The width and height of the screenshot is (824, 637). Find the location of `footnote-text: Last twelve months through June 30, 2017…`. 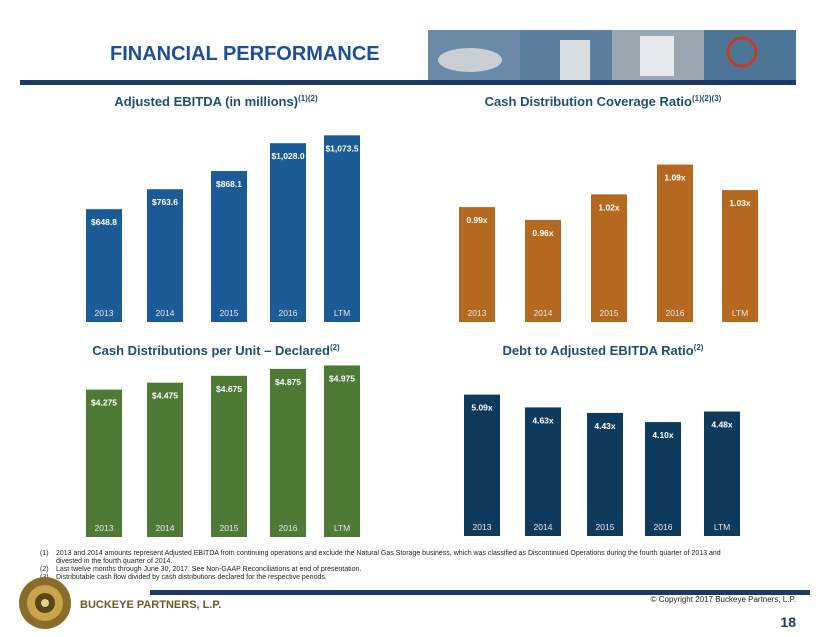

footnote-text: Last twelve months through June 30, 2017… is located at coordinates (208, 569).